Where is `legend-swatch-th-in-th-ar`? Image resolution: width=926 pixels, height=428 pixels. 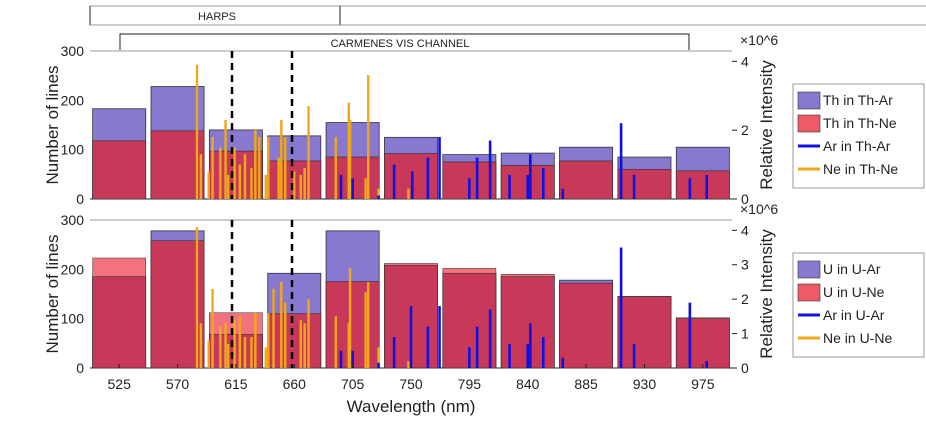 legend-swatch-th-in-th-ar is located at coordinates (809, 100).